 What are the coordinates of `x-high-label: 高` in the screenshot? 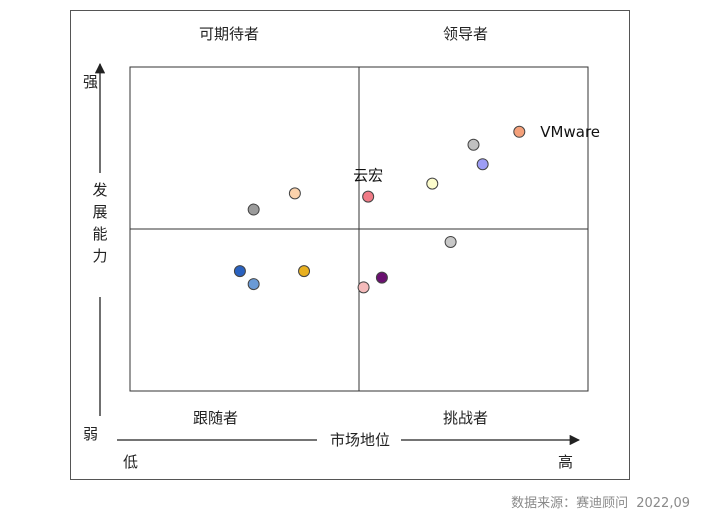 It's located at (566, 462).